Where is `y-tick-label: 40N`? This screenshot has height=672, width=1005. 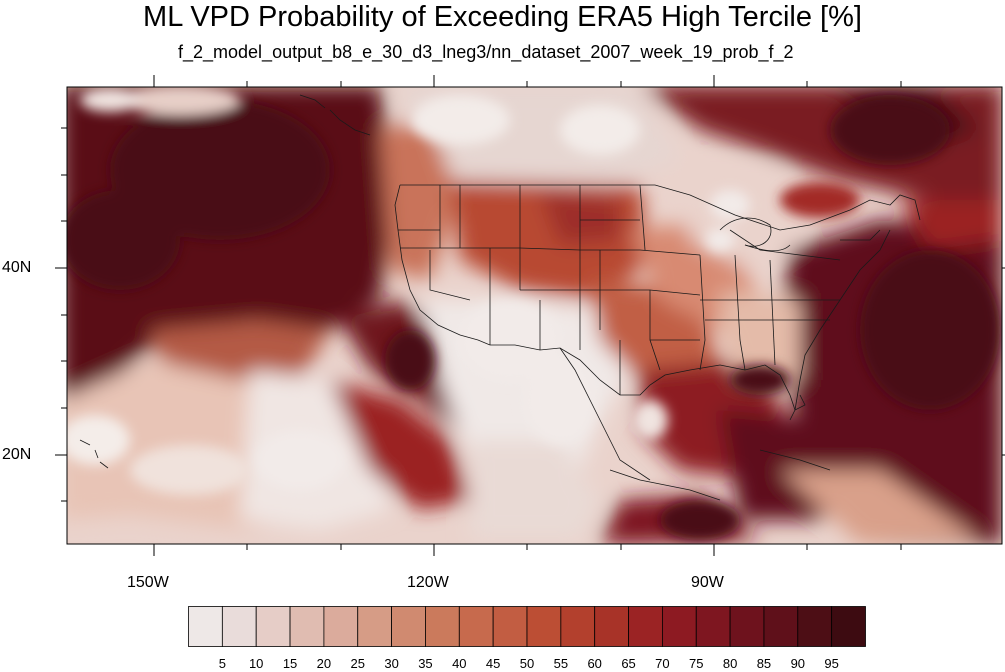
y-tick-label: 40N is located at coordinates (17, 267).